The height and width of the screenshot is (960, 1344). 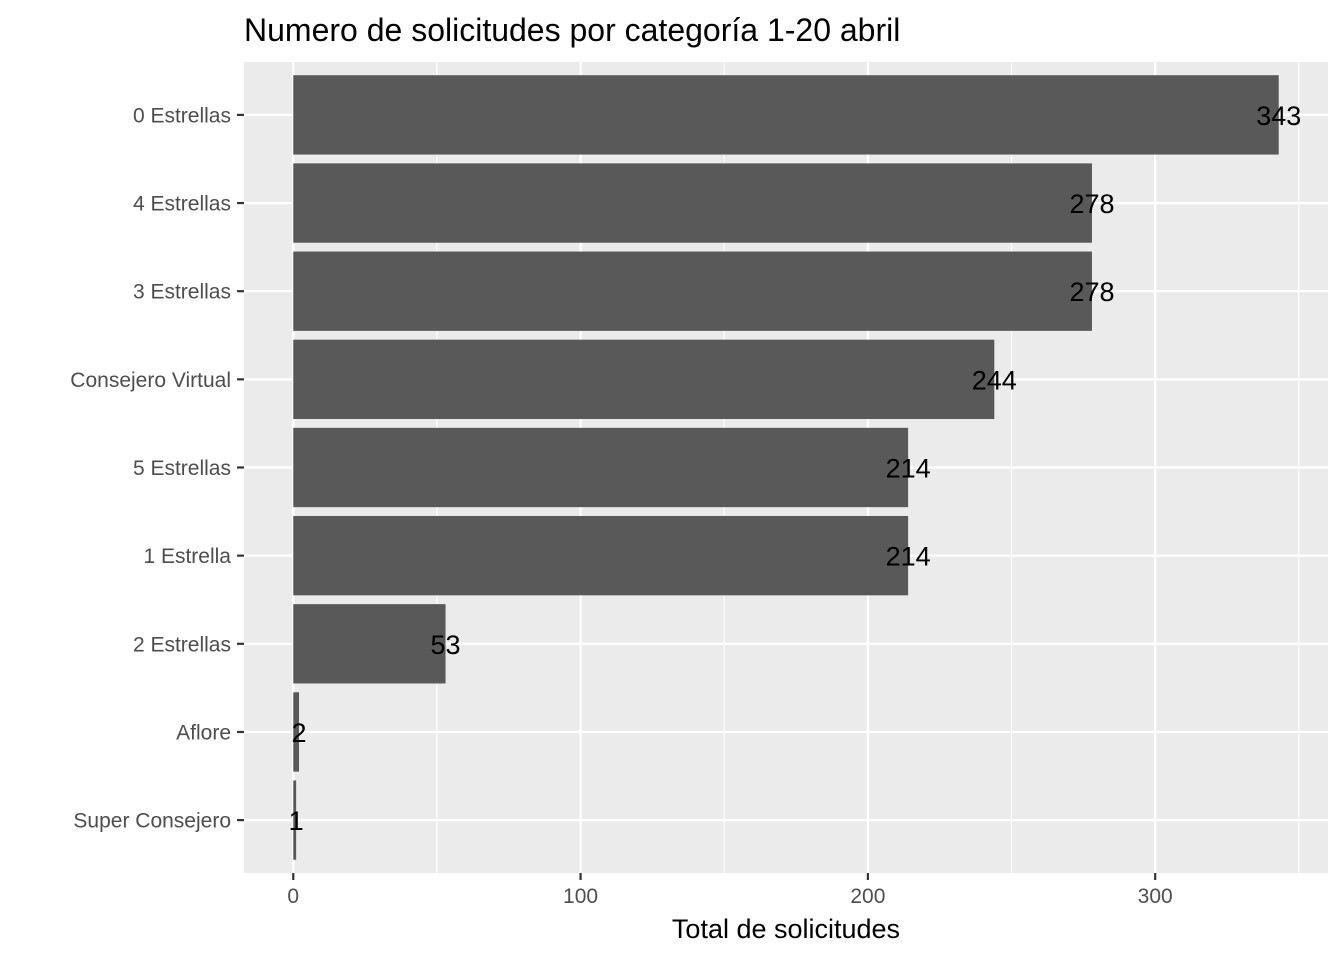 What do you see at coordinates (182, 468) in the screenshot?
I see `category-label: 5 Estrellas` at bounding box center [182, 468].